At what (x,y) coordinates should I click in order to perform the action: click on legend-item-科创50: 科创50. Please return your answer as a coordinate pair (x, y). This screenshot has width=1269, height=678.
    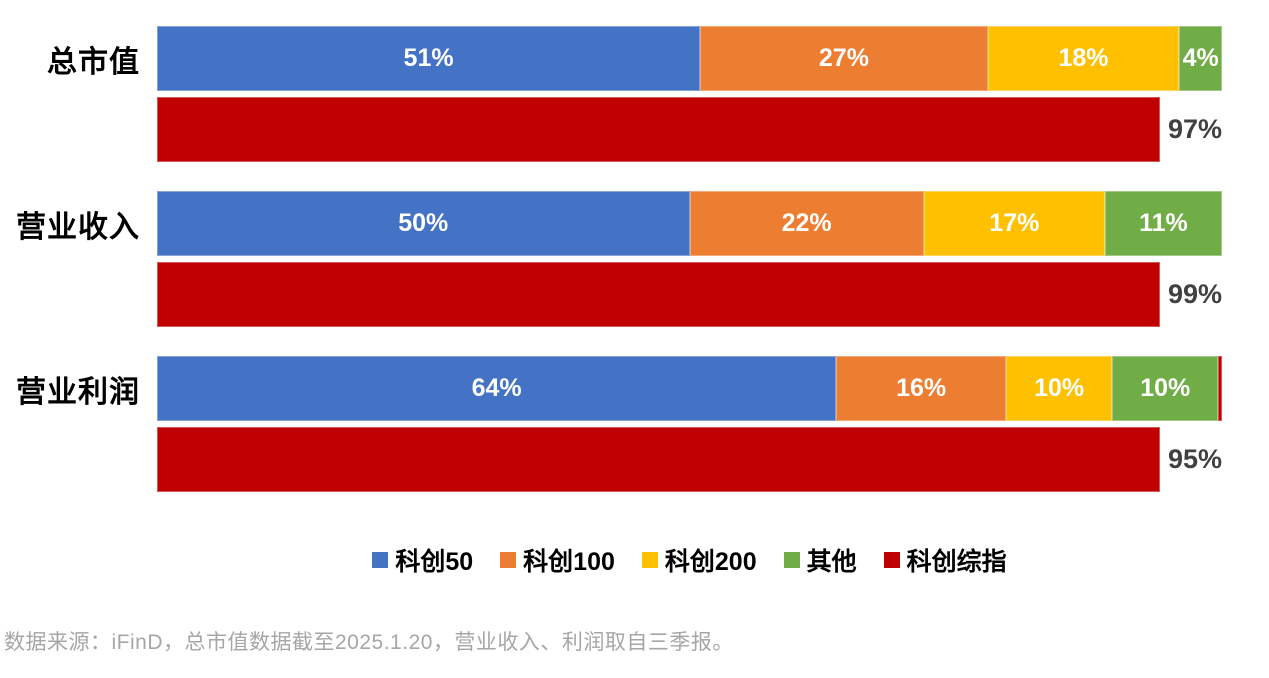
    Looking at the image, I should click on (422, 560).